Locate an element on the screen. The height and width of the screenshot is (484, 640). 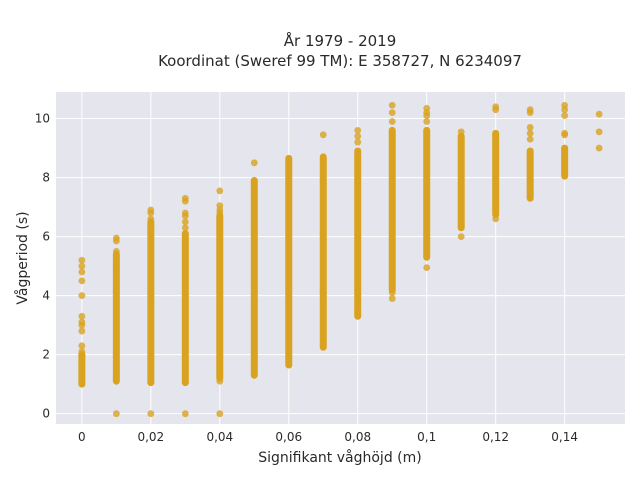
y-tick-label: 10 is located at coordinates (42, 119).